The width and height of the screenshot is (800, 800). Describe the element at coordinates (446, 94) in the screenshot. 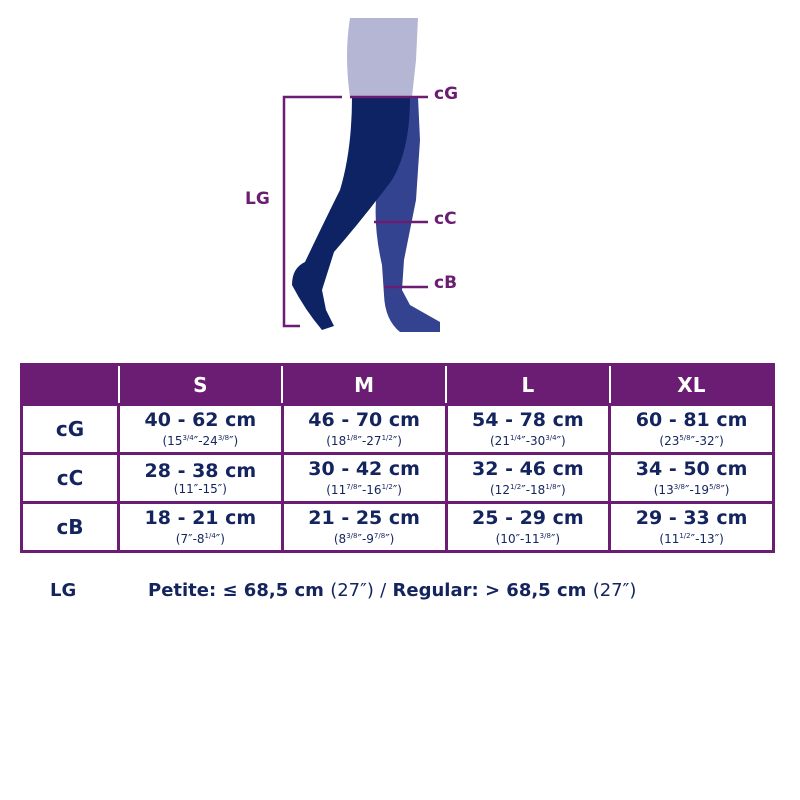

I see `cg-label: cG` at that location.